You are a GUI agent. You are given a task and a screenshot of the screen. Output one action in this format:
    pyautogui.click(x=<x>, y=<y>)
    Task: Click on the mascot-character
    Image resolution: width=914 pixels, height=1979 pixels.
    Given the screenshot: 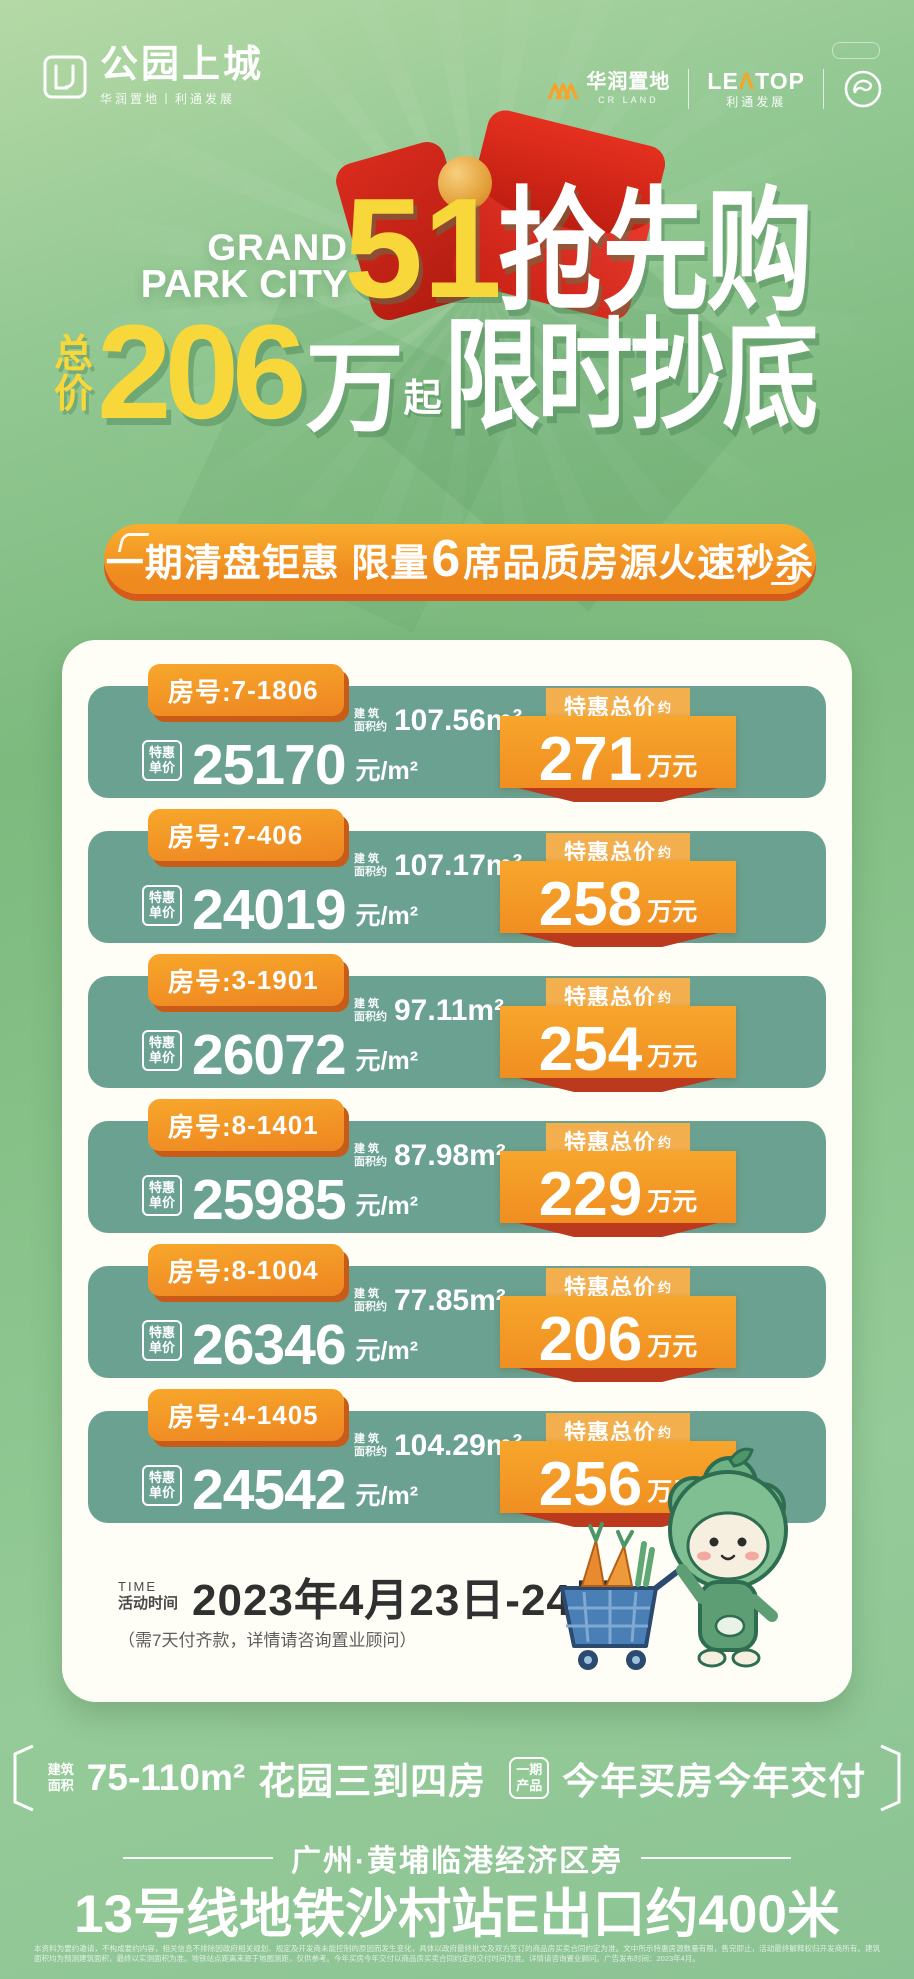 What is the action you would take?
    pyautogui.click(x=728, y=1557)
    